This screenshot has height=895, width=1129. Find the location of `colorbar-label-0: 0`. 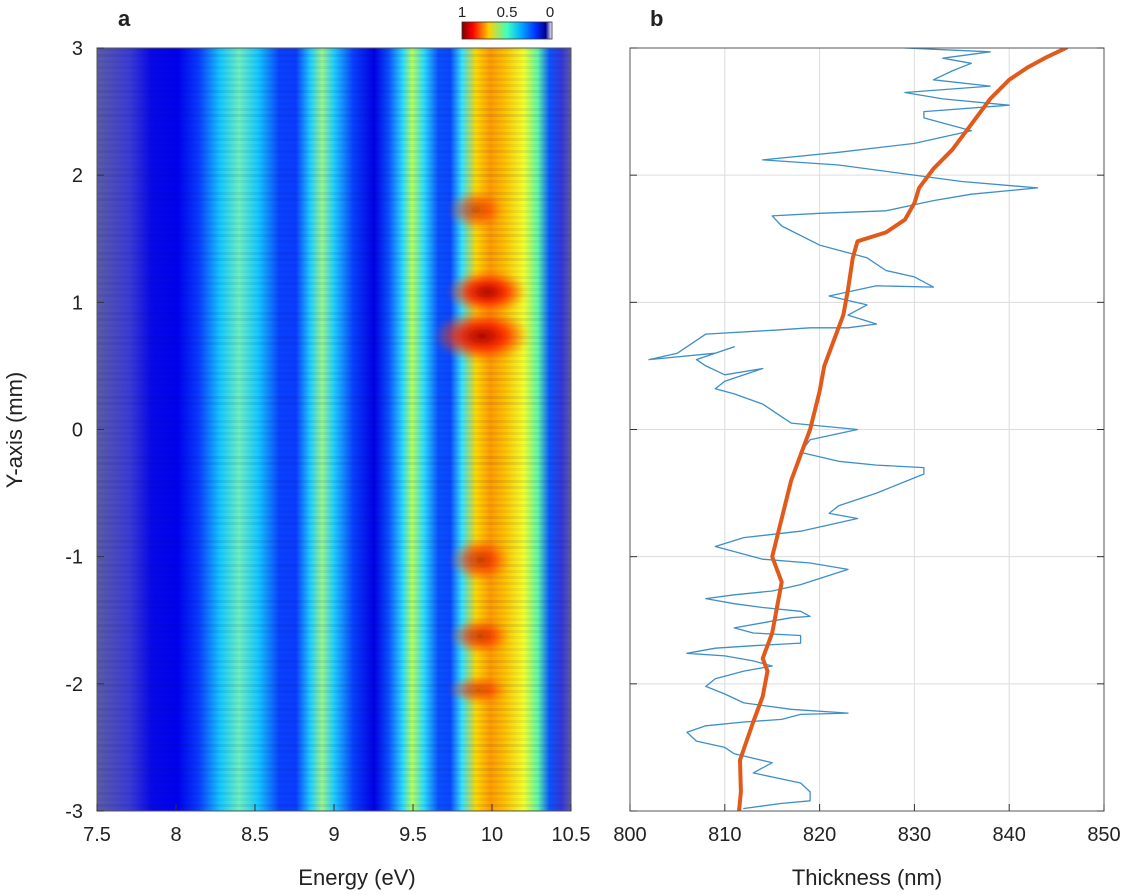

colorbar-label-0: 0 is located at coordinates (550, 12).